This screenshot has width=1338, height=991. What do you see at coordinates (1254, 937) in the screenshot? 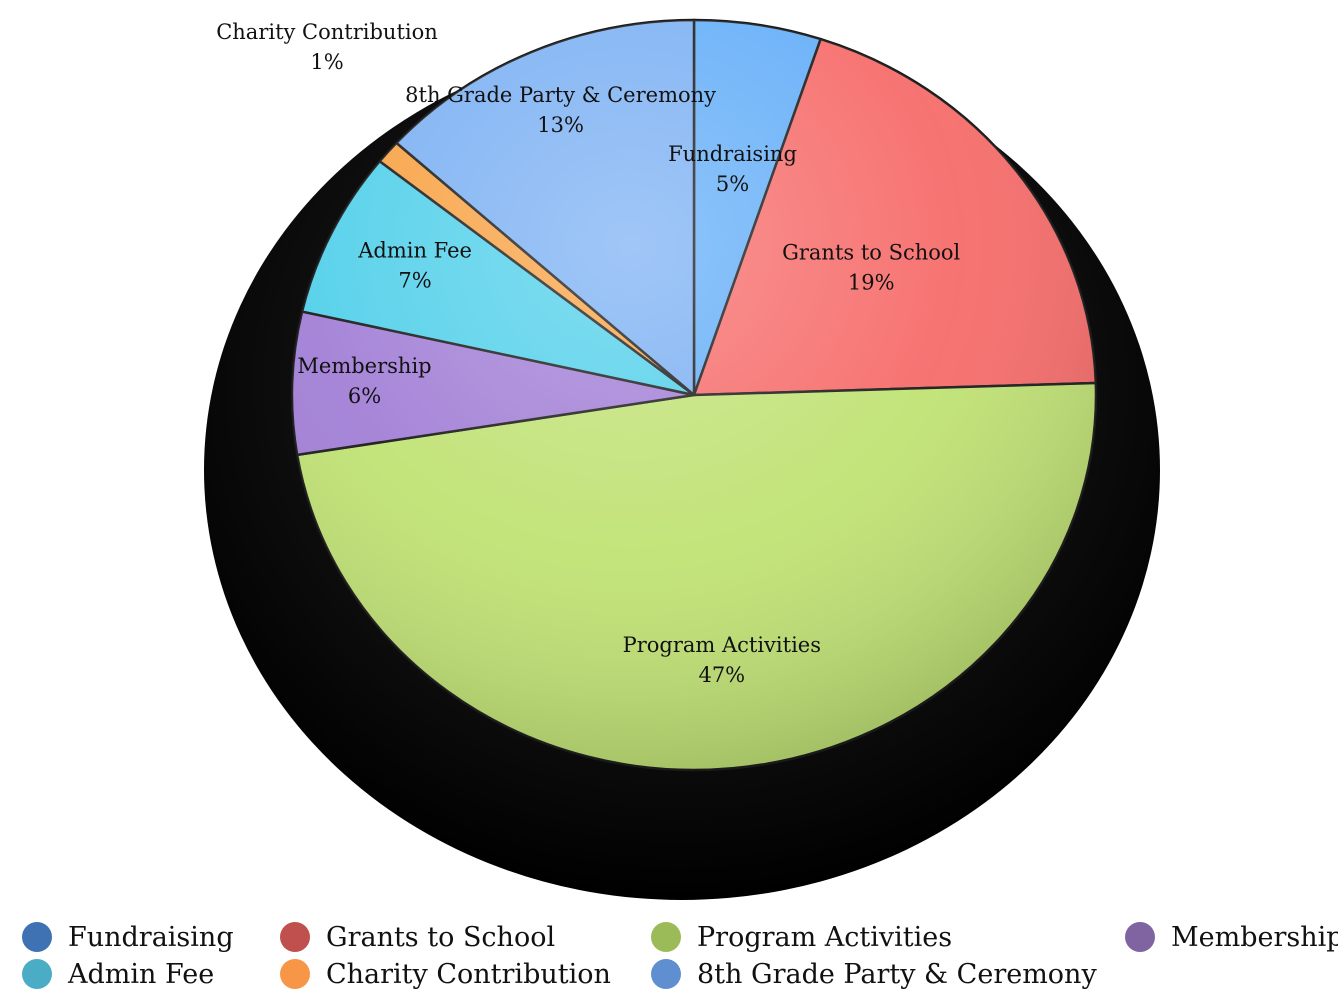
I see `legend-label-membership: Membership` at bounding box center [1254, 937].